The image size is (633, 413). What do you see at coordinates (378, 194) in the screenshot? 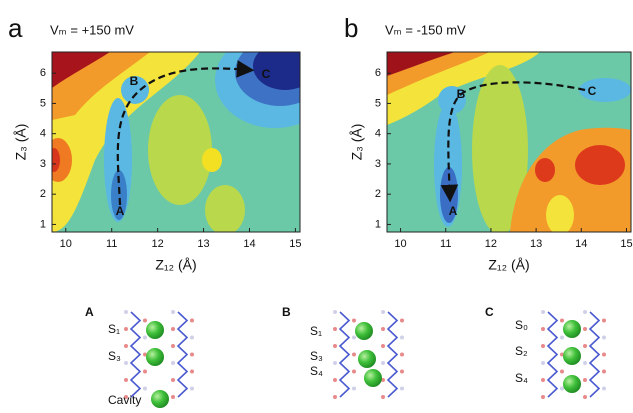
I see `y-tick-label: 2` at bounding box center [378, 194].